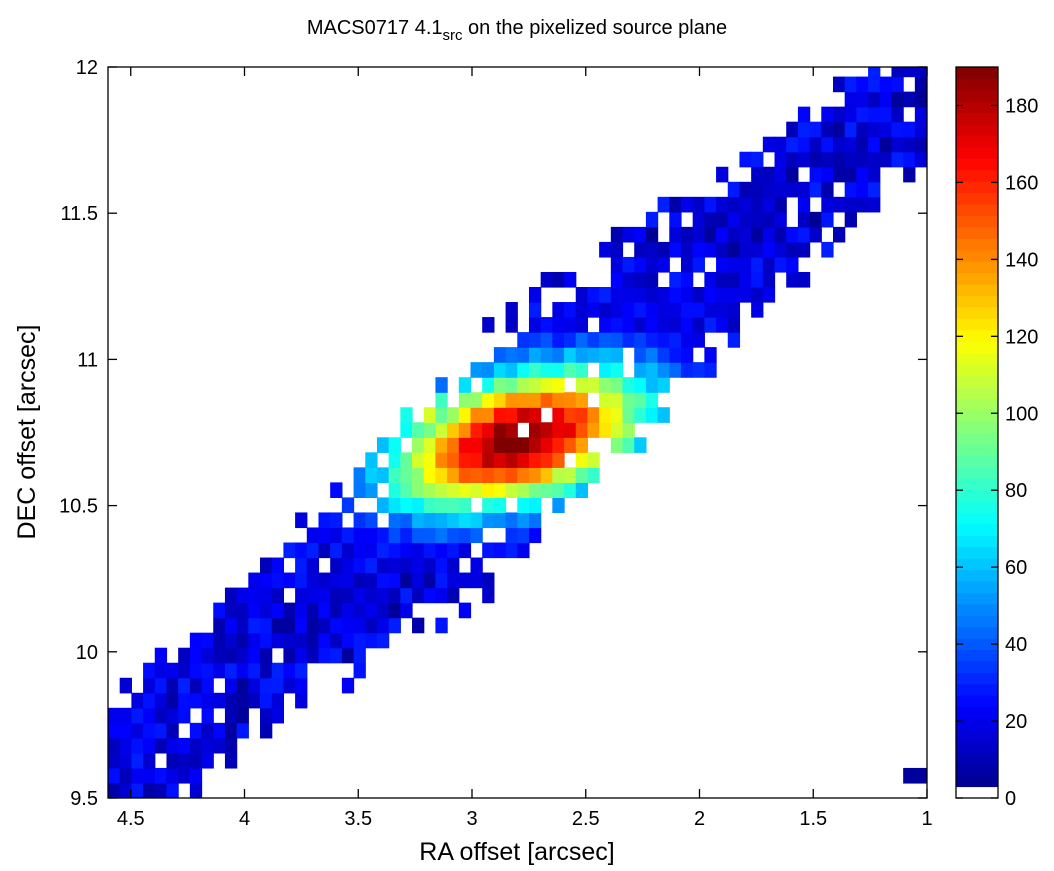  Describe the element at coordinates (926, 819) in the screenshot. I see `x-tick-label: 1` at that location.